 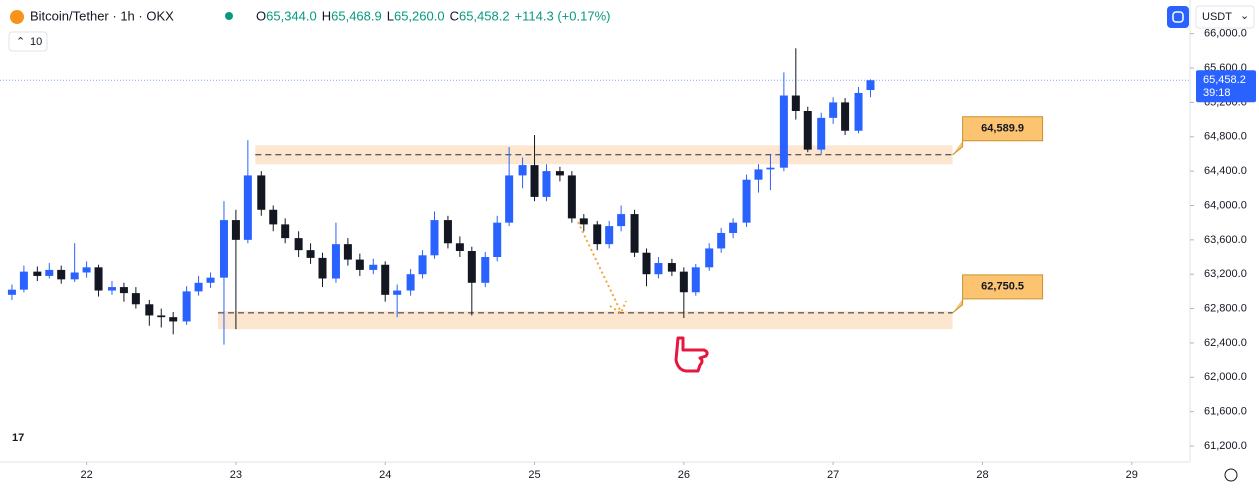 What do you see at coordinates (1002, 287) in the screenshot?
I see `level-label: 62,750.5` at bounding box center [1002, 287].